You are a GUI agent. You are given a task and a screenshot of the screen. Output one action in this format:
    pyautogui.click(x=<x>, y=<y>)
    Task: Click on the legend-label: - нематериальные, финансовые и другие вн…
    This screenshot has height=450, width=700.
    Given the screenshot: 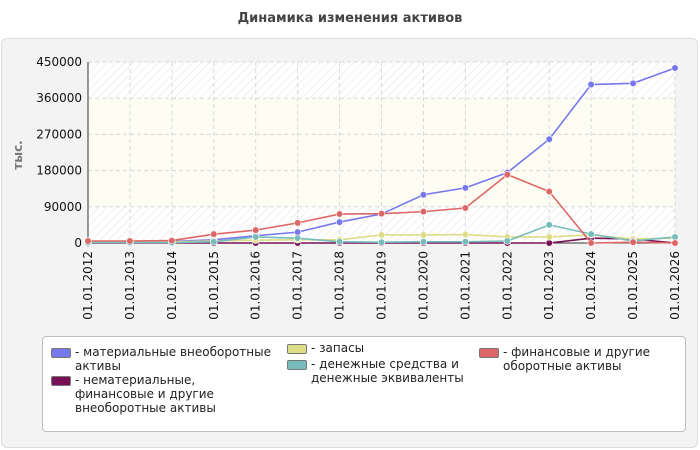 What is the action you would take?
    pyautogui.click(x=145, y=394)
    